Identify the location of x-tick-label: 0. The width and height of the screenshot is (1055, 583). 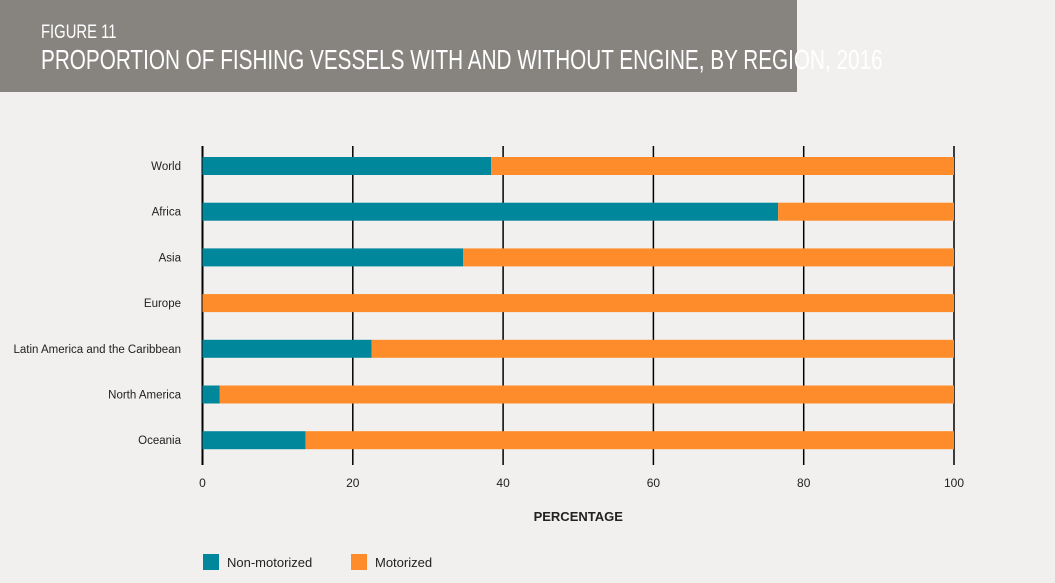
(202, 483).